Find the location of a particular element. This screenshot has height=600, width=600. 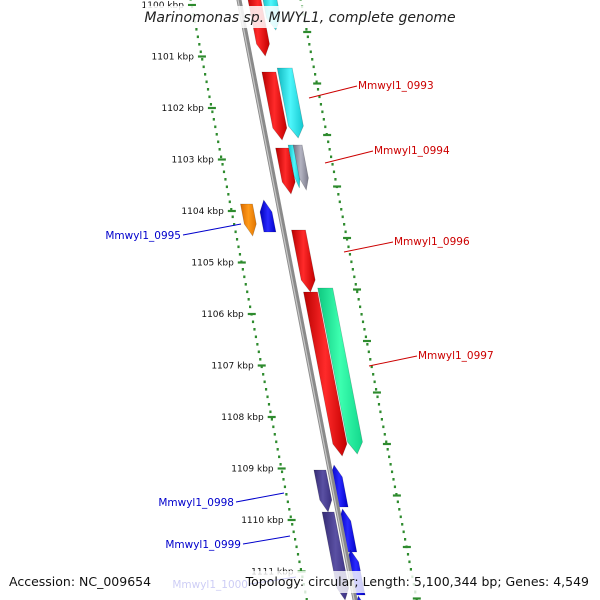

gene-label-mmwyl1-0999-leader is located at coordinates (266, 540).